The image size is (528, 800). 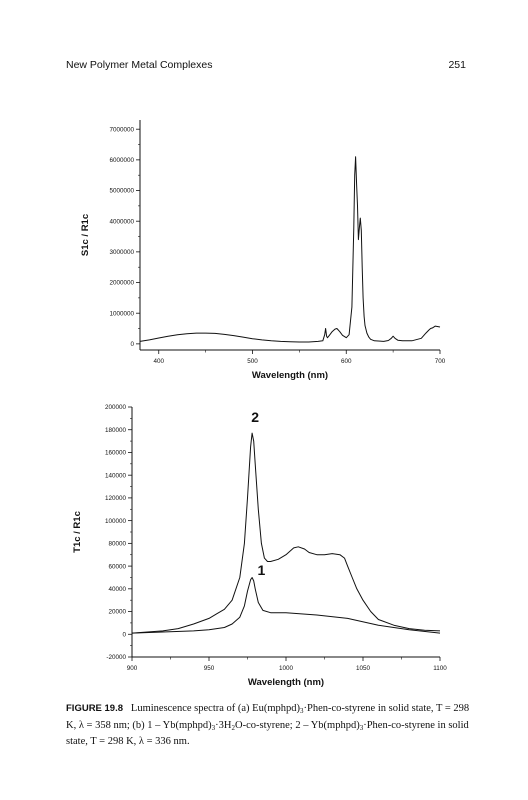 What do you see at coordinates (233, 727) in the screenshot?
I see `caption-sub-3: 2` at bounding box center [233, 727].